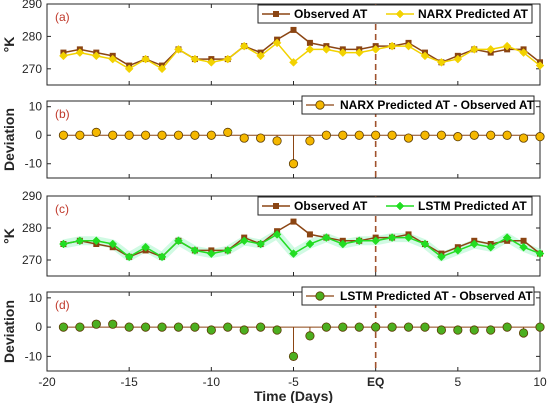  I want to click on legend-box, so click(418, 105).